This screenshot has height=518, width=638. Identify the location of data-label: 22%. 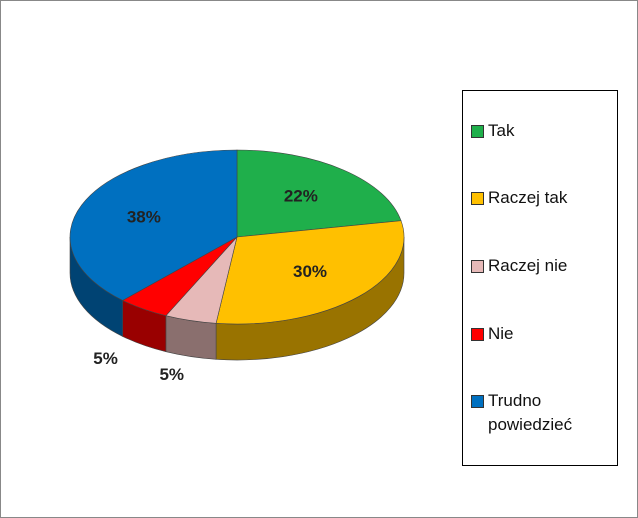
(301, 195).